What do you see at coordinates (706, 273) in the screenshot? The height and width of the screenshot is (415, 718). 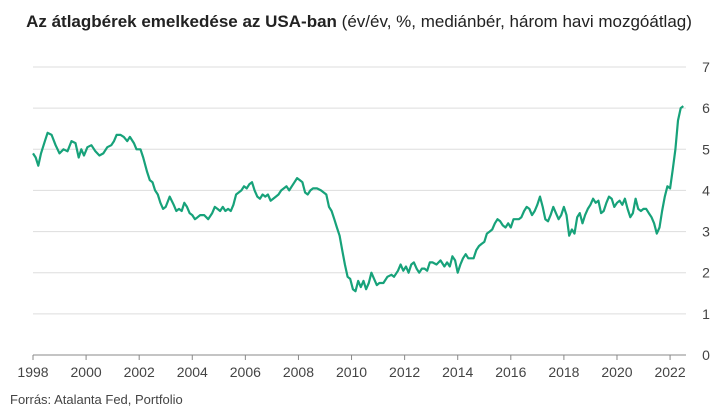 I see `y-tick-label: 2` at bounding box center [706, 273].